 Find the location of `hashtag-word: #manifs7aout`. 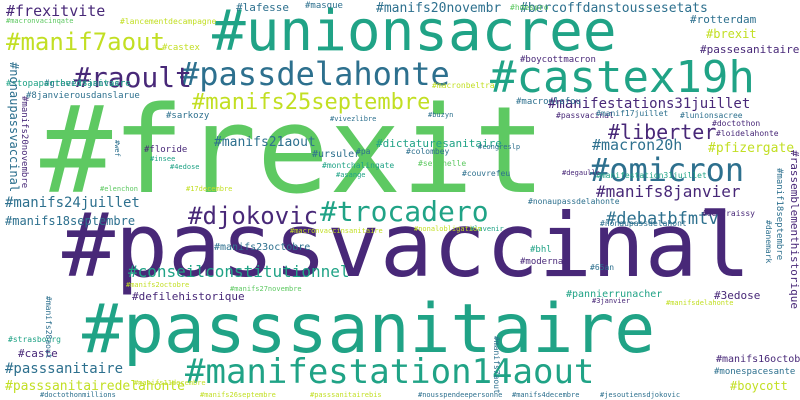

hashtag-word: #manifs7aout is located at coordinates (496, 365).